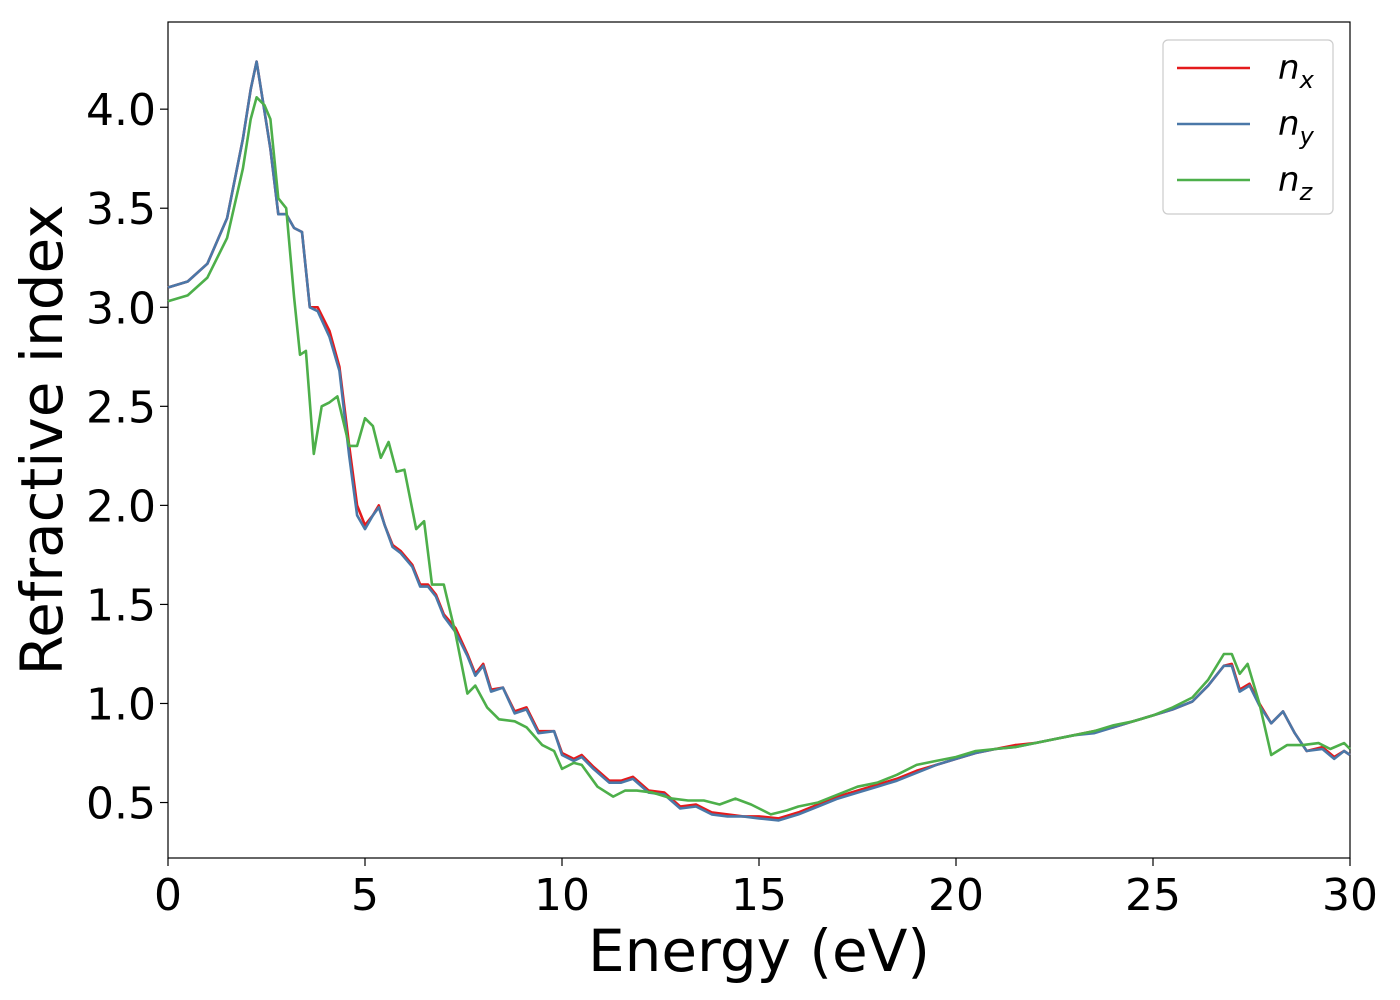  I want to click on x-tick-label: 20, so click(956, 895).